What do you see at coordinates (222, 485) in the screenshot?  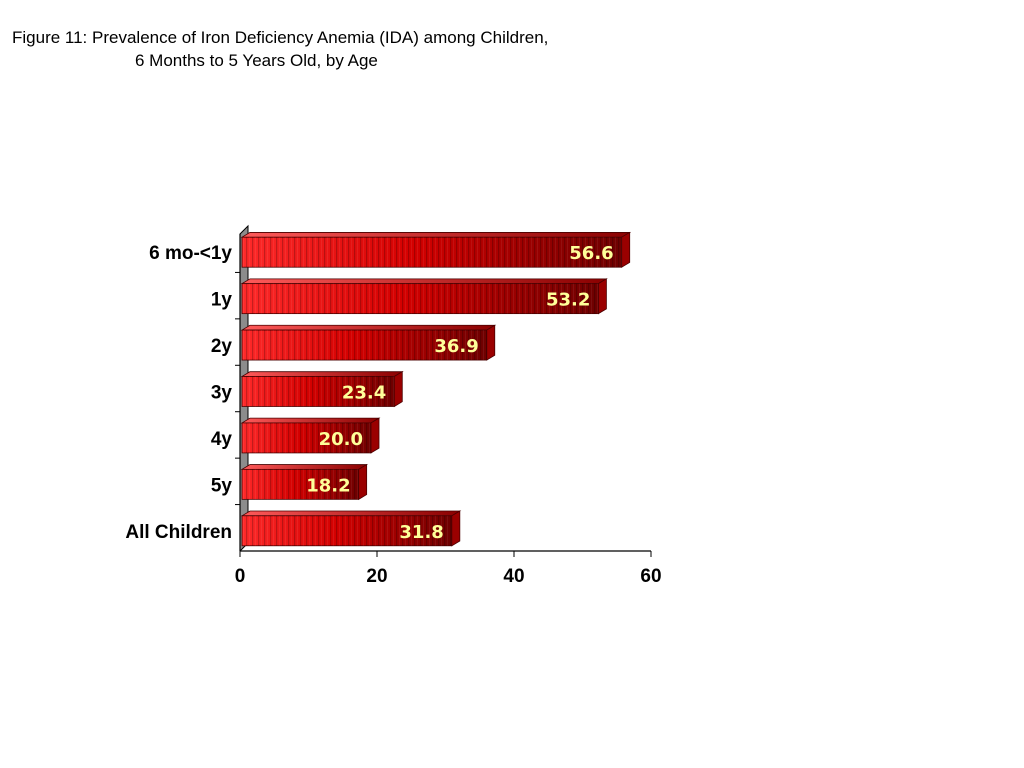 I see `category-label: 5y` at bounding box center [222, 485].